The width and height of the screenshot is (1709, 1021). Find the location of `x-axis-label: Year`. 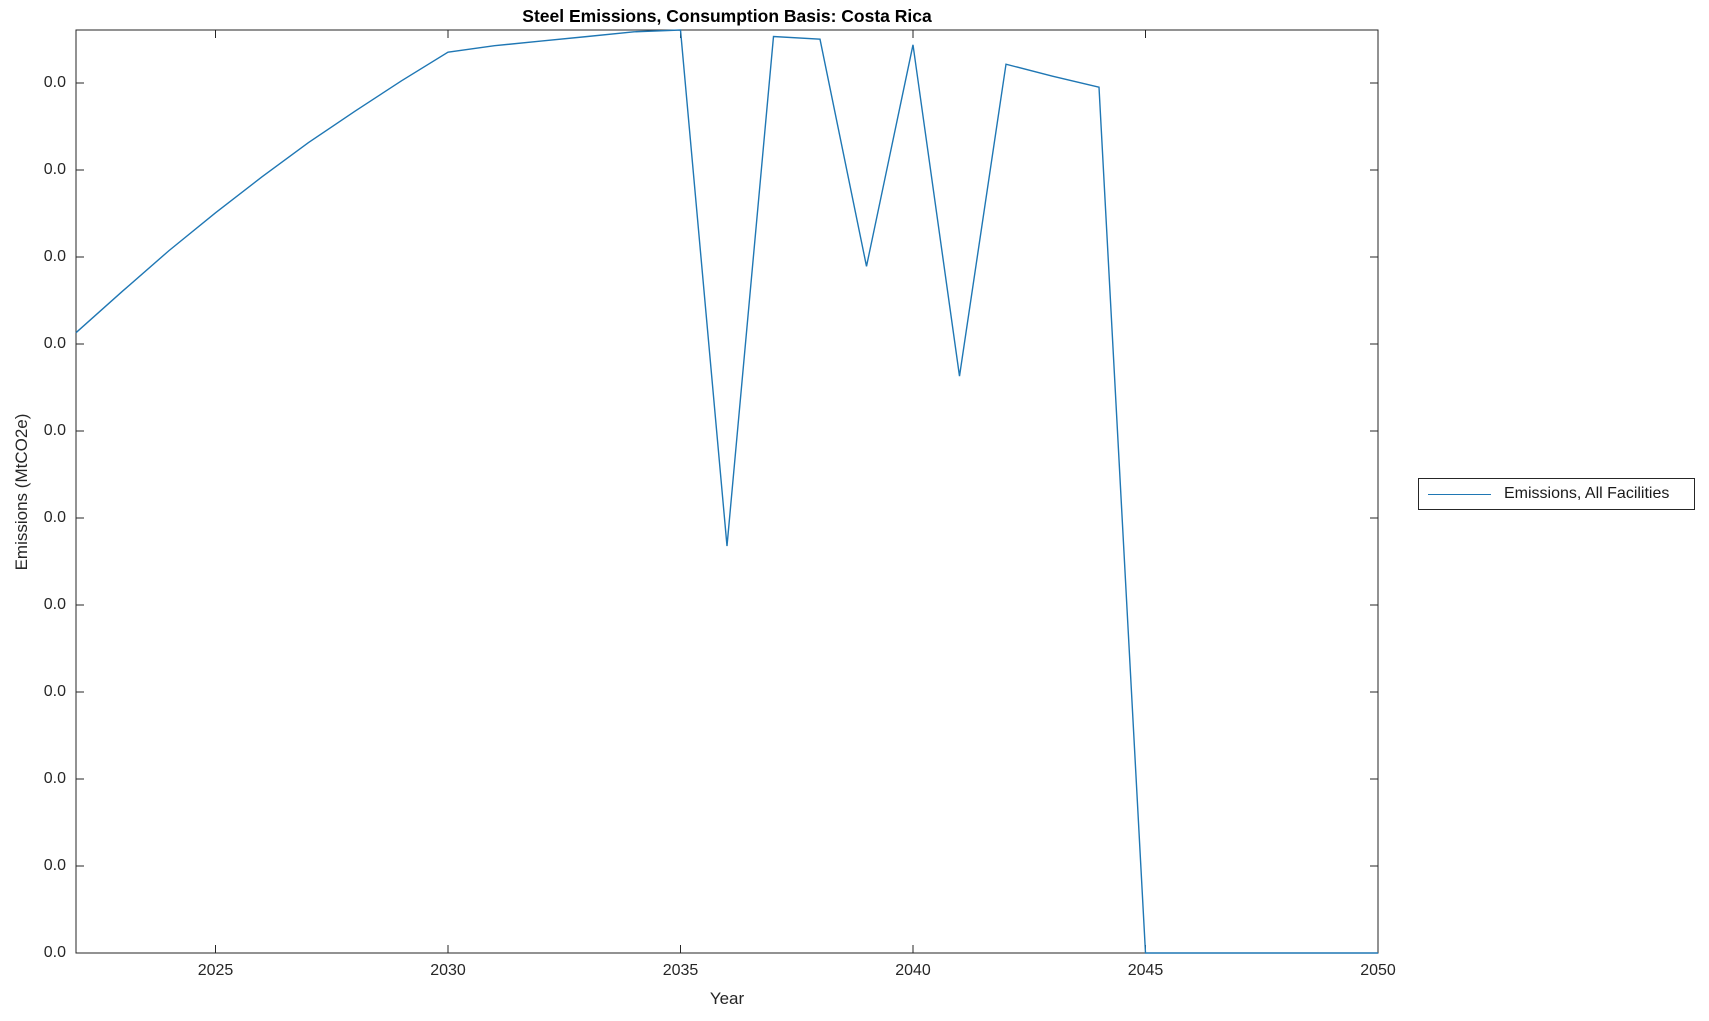

x-axis-label: Year is located at coordinates (727, 998).